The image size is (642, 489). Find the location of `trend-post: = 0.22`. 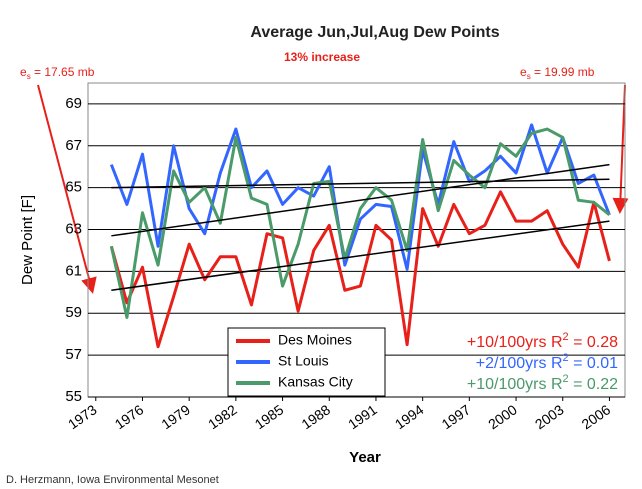

trend-post: = 0.22 is located at coordinates (593, 384).